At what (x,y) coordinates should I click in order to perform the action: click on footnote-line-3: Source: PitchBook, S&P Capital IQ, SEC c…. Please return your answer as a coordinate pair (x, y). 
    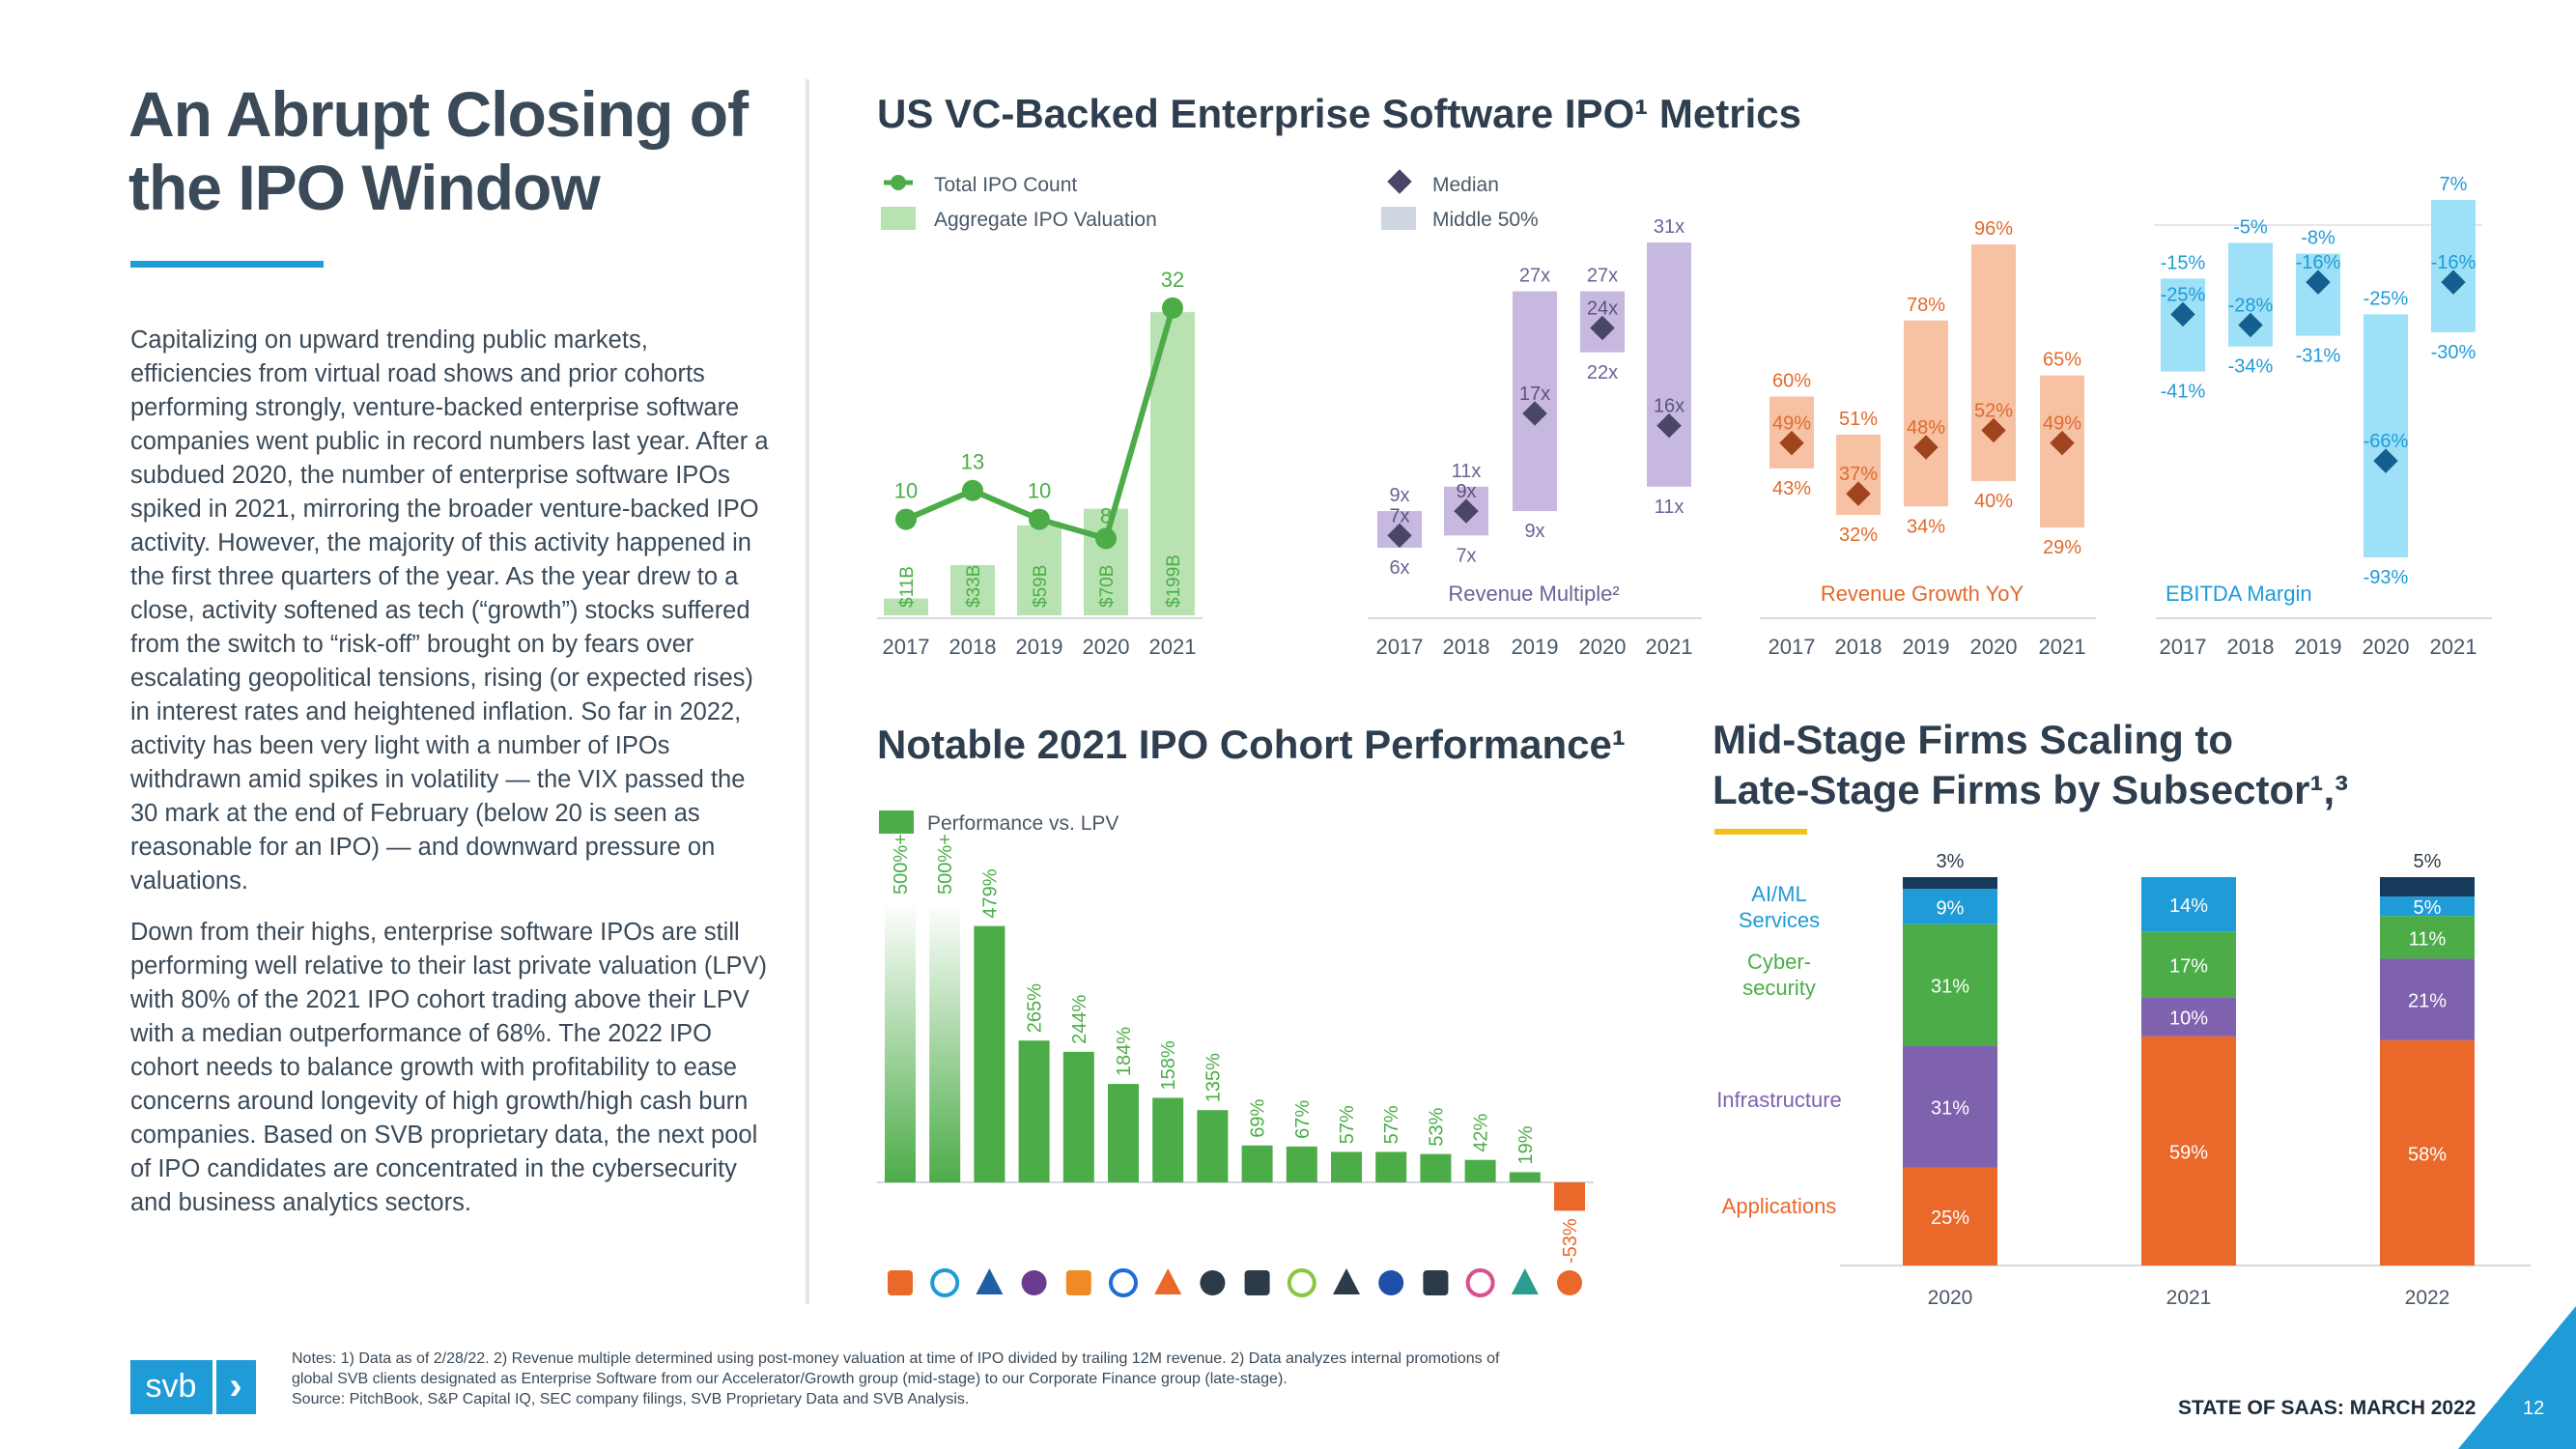
    Looking at the image, I should click on (631, 1399).